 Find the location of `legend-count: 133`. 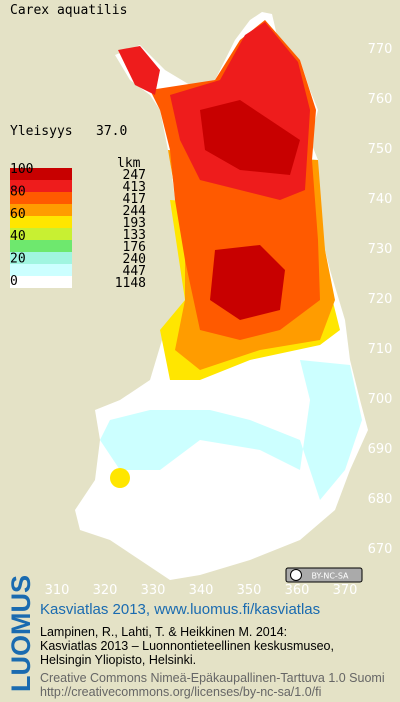

legend-count: 133 is located at coordinates (134, 235).